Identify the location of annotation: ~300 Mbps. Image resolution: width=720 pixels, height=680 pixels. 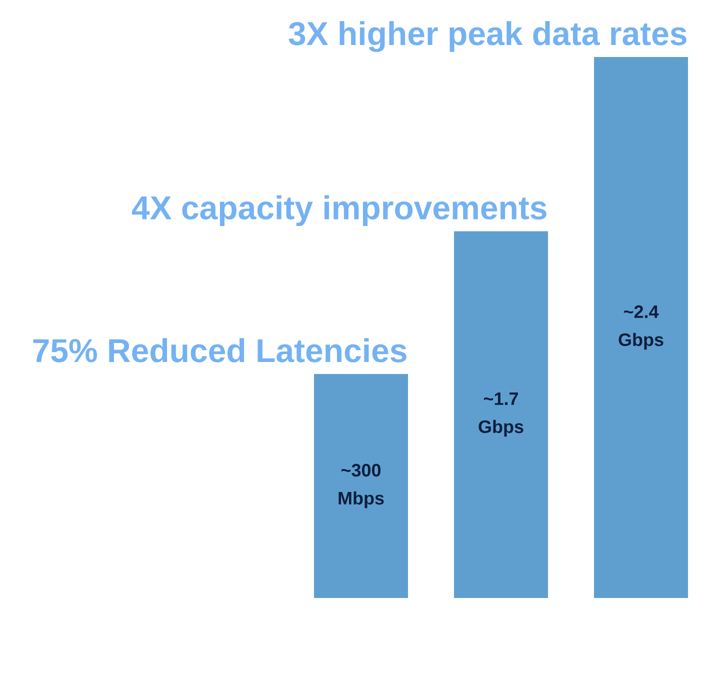
(361, 486).